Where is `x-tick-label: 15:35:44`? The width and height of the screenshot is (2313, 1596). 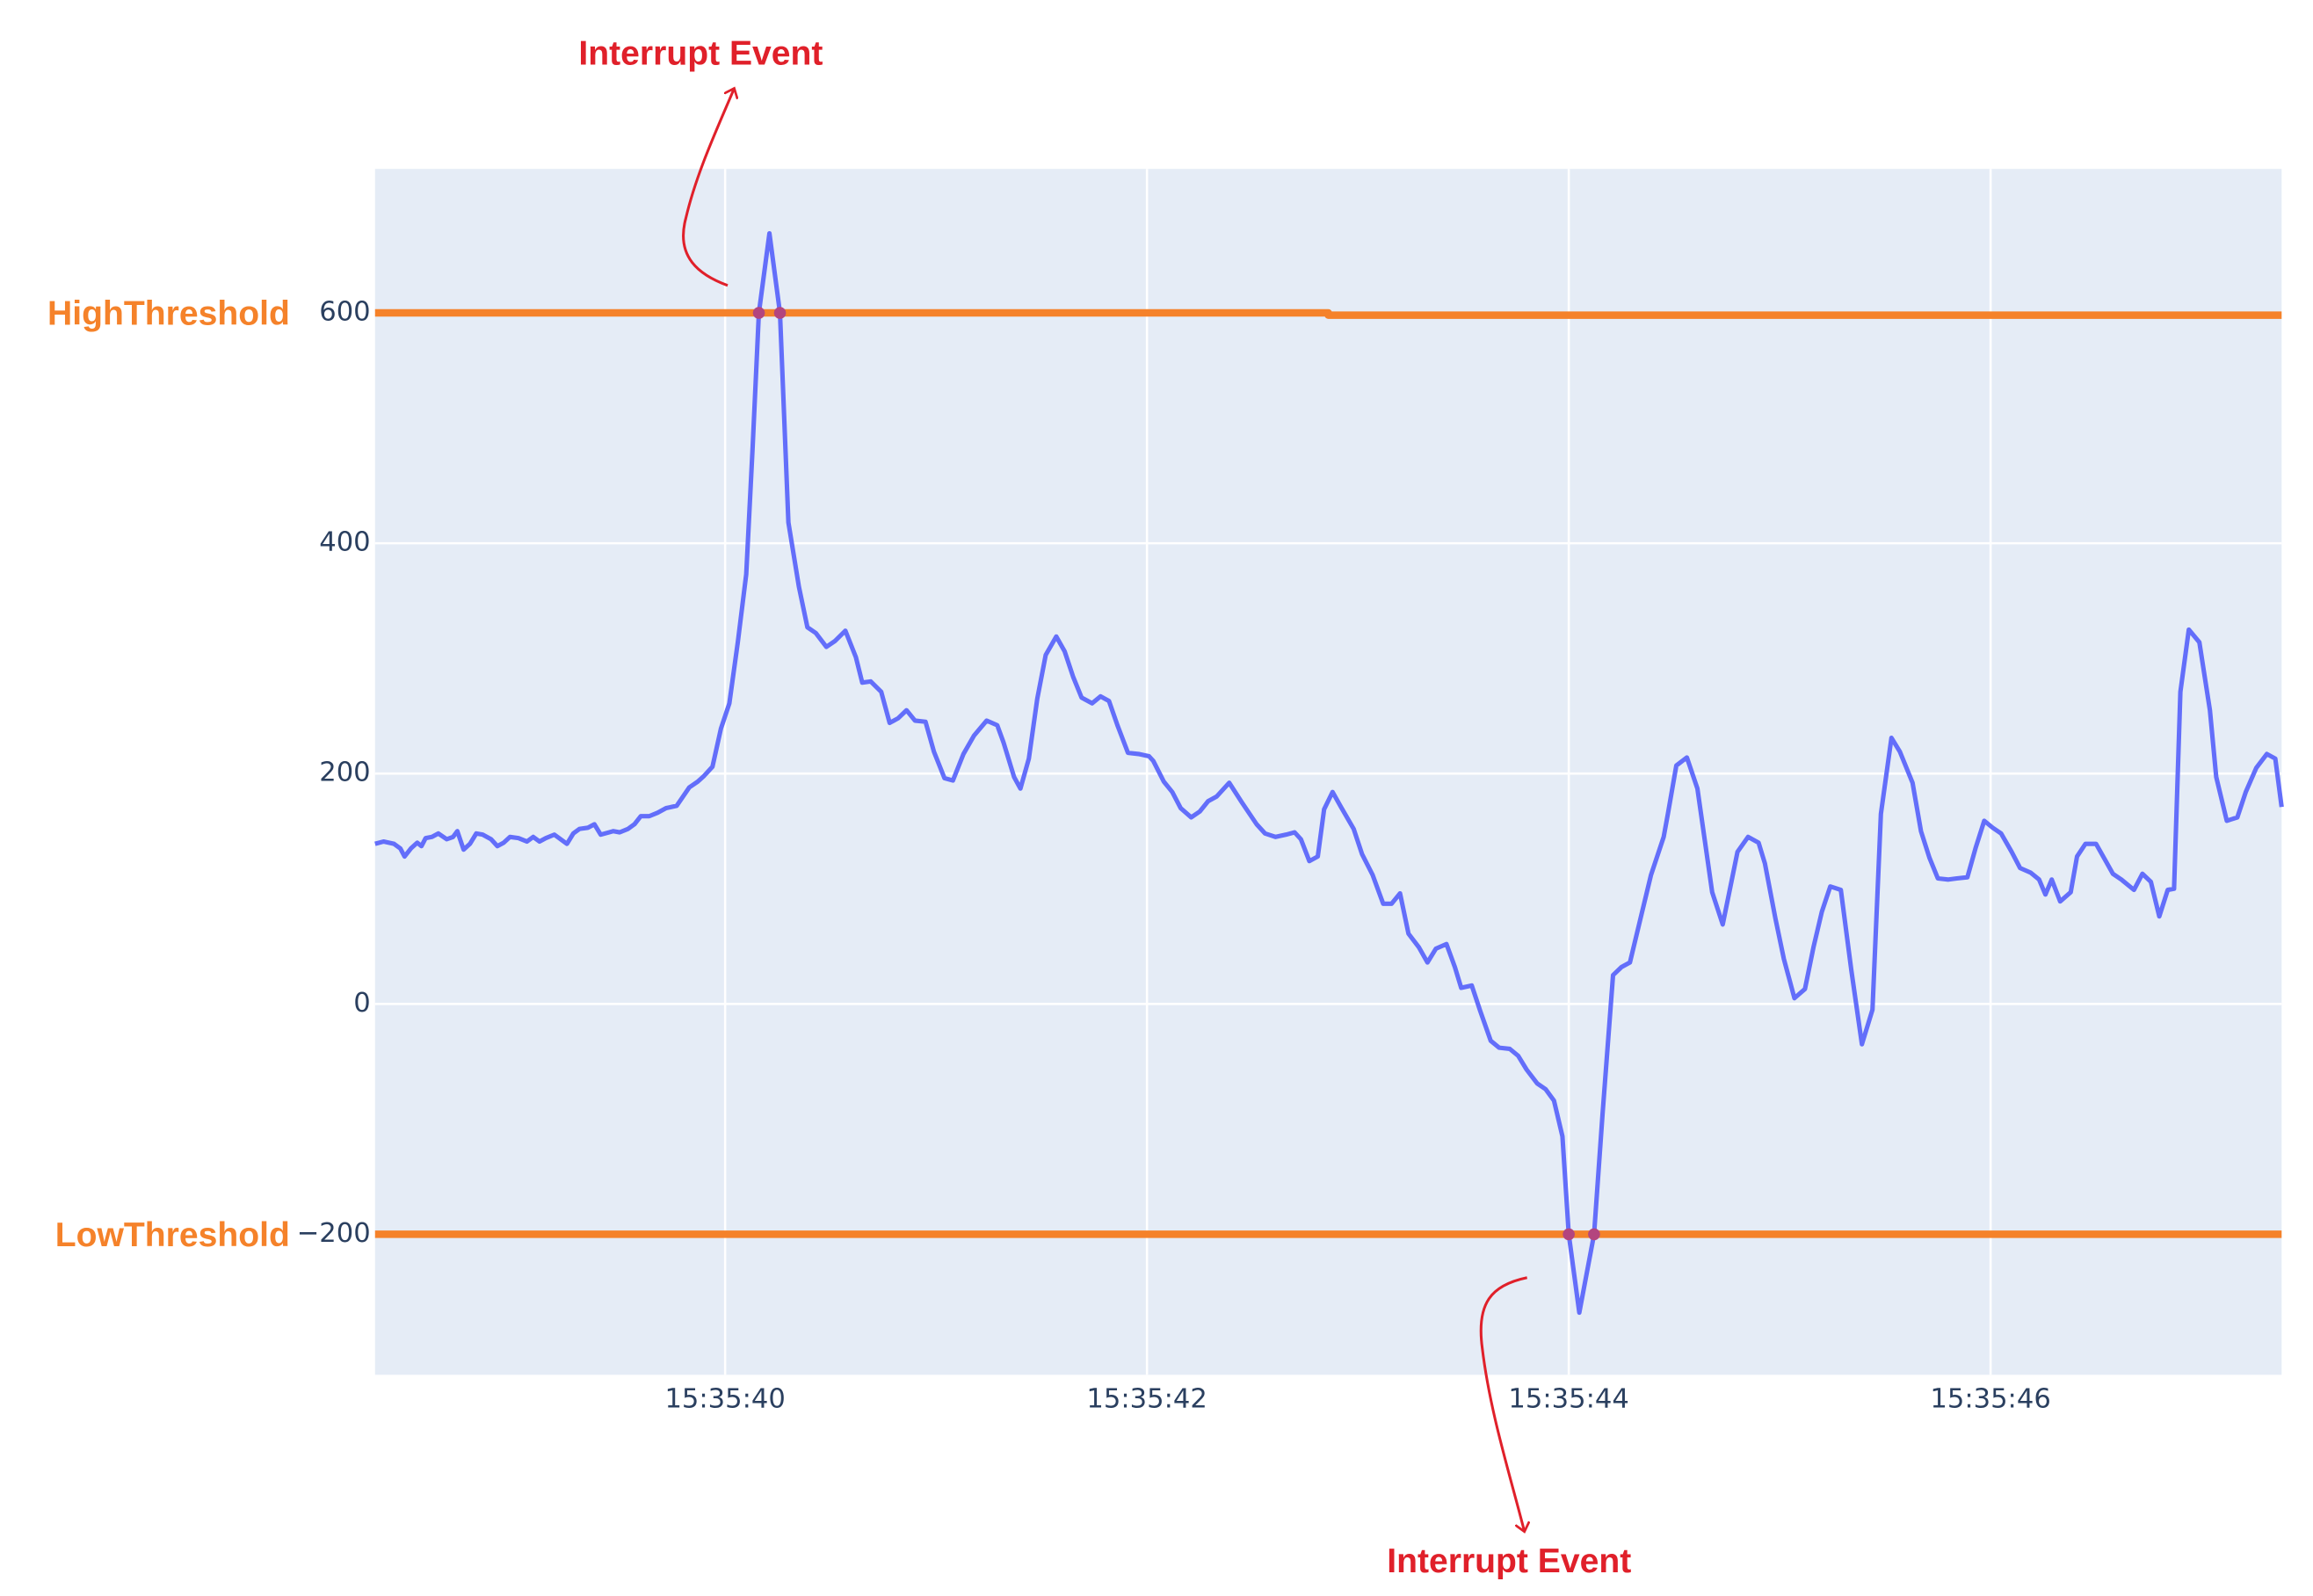 x-tick-label: 15:35:44 is located at coordinates (1568, 1399).